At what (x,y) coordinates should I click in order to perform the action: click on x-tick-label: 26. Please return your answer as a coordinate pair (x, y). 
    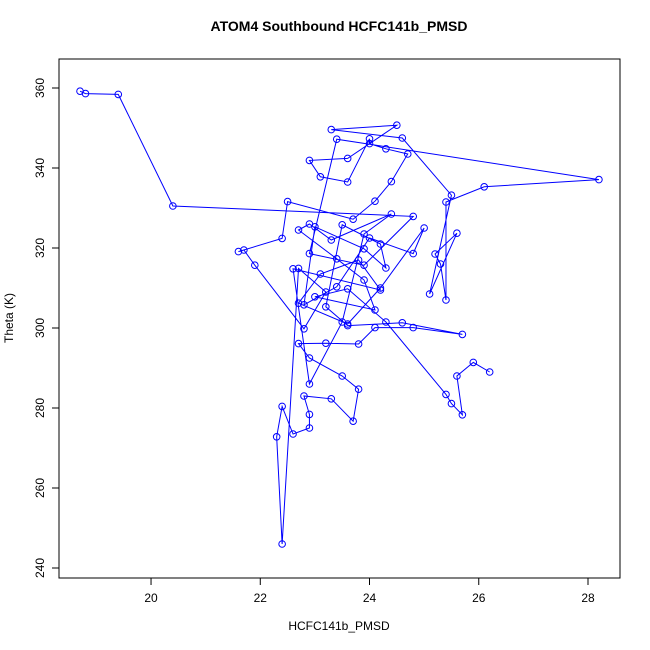
    Looking at the image, I should click on (479, 598).